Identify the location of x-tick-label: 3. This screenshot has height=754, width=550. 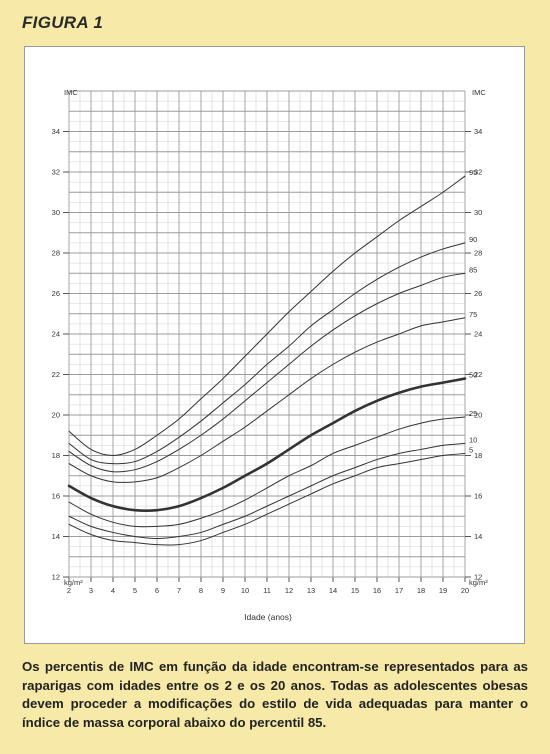
(91, 590).